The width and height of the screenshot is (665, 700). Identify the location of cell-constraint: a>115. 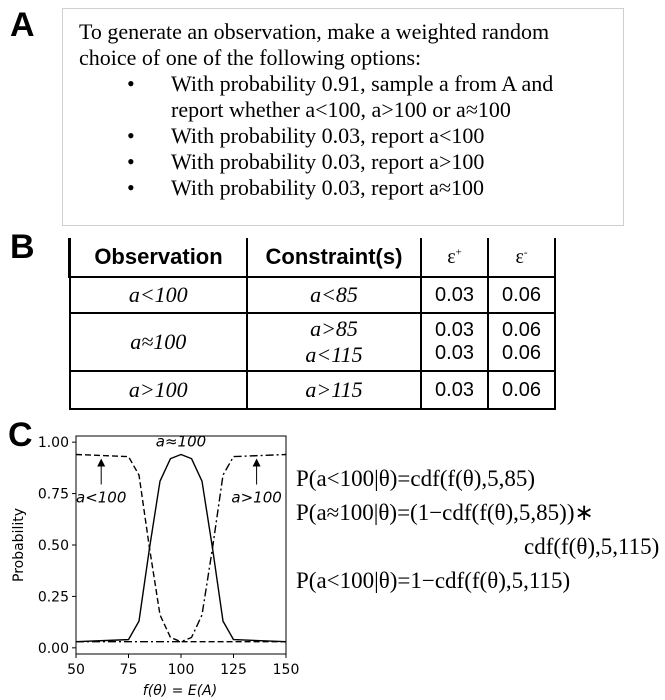
(334, 390).